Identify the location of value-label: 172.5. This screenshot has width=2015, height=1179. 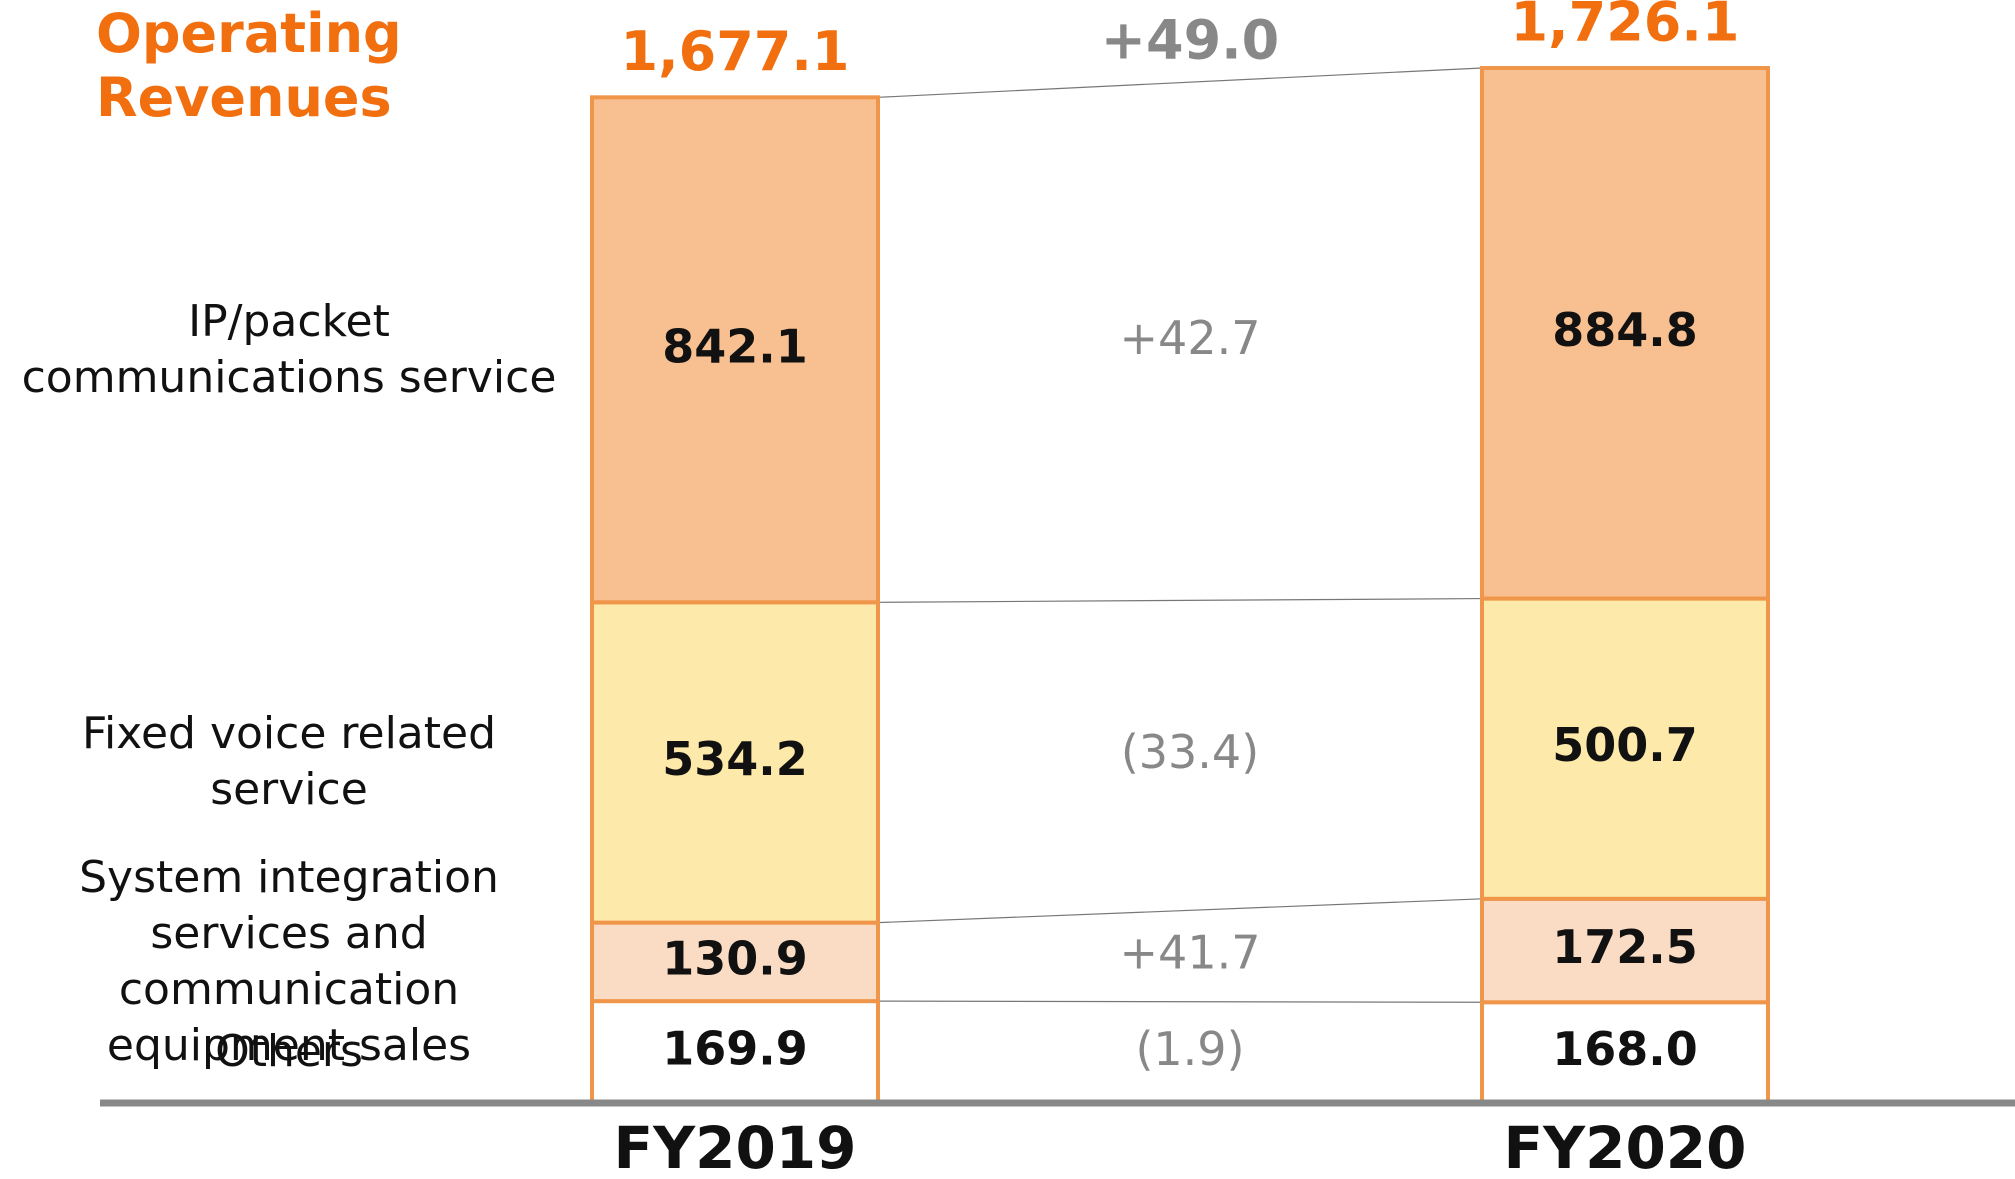
(1625, 947).